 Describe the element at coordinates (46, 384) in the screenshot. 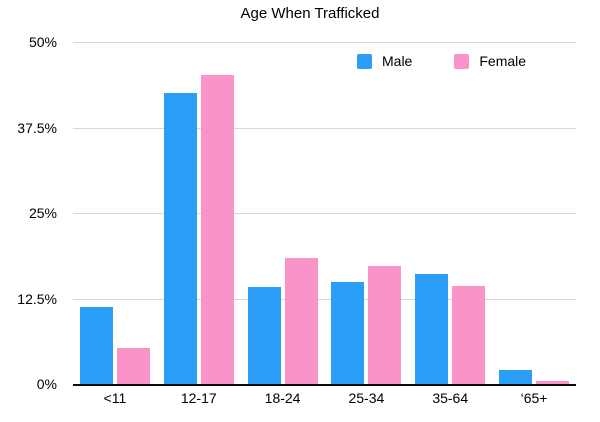

I see `y-tick-label-0: 0%` at that location.